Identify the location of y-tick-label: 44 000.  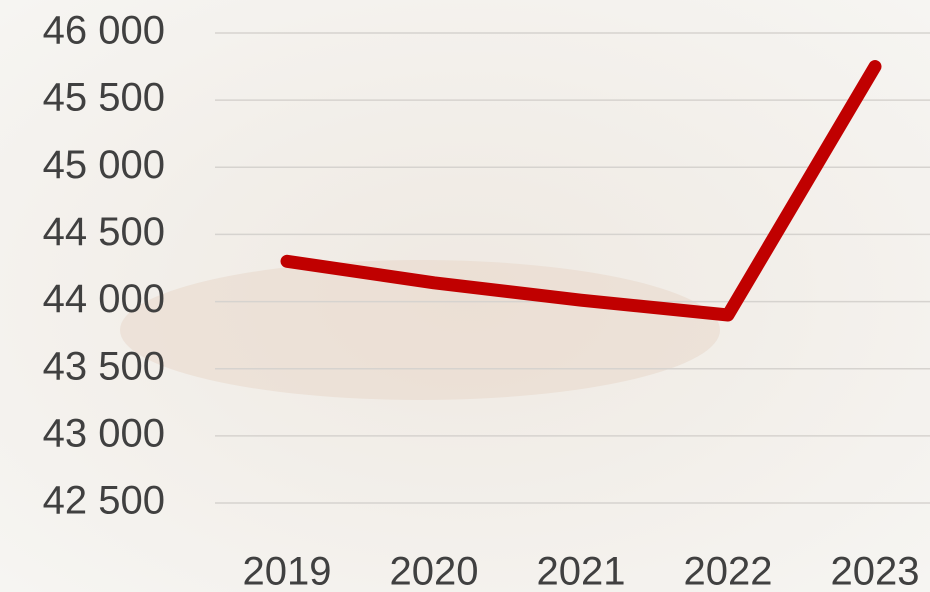
(104, 299).